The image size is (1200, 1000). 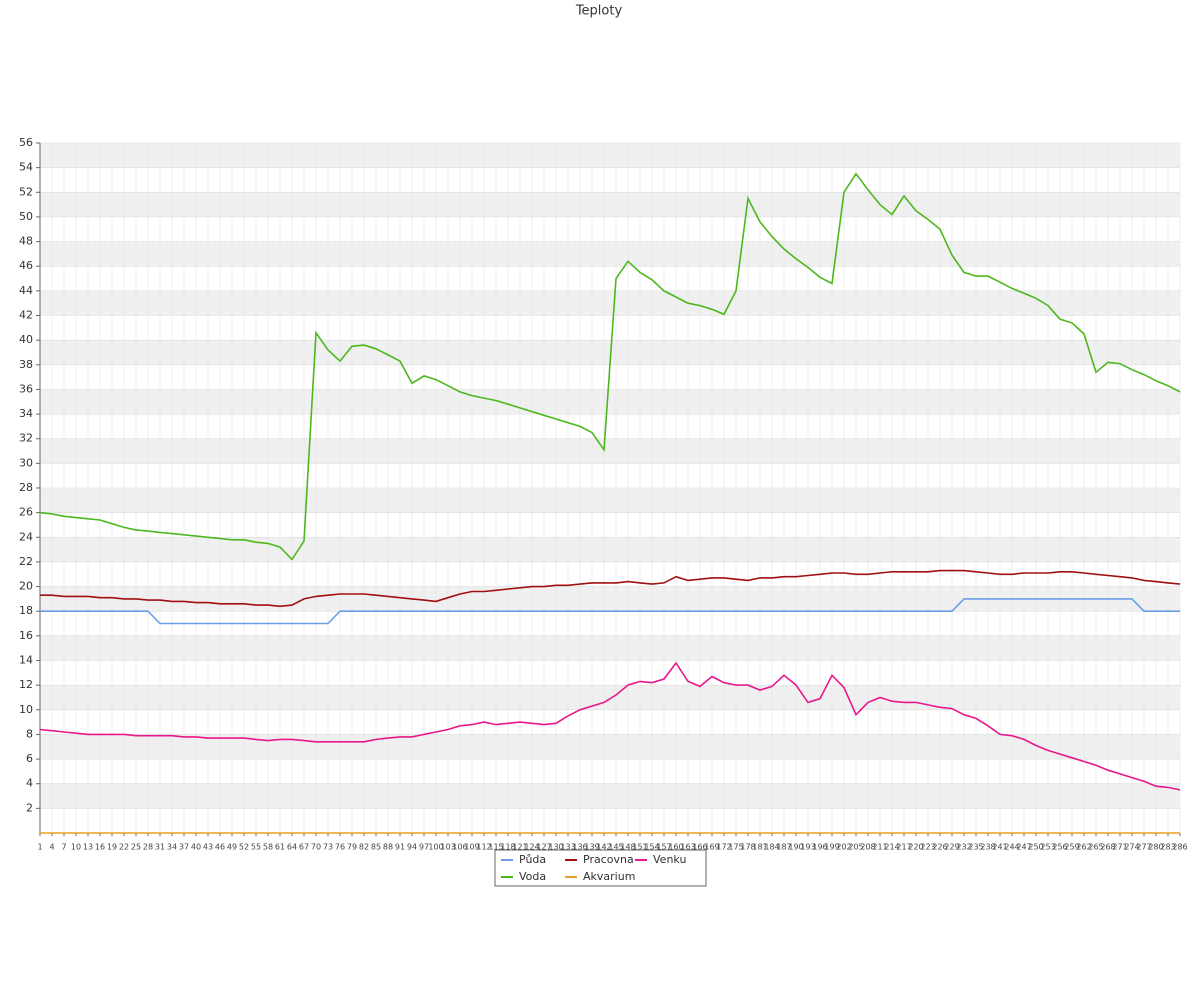 What do you see at coordinates (447, 847) in the screenshot?
I see `x-tick-label: 103` at bounding box center [447, 847].